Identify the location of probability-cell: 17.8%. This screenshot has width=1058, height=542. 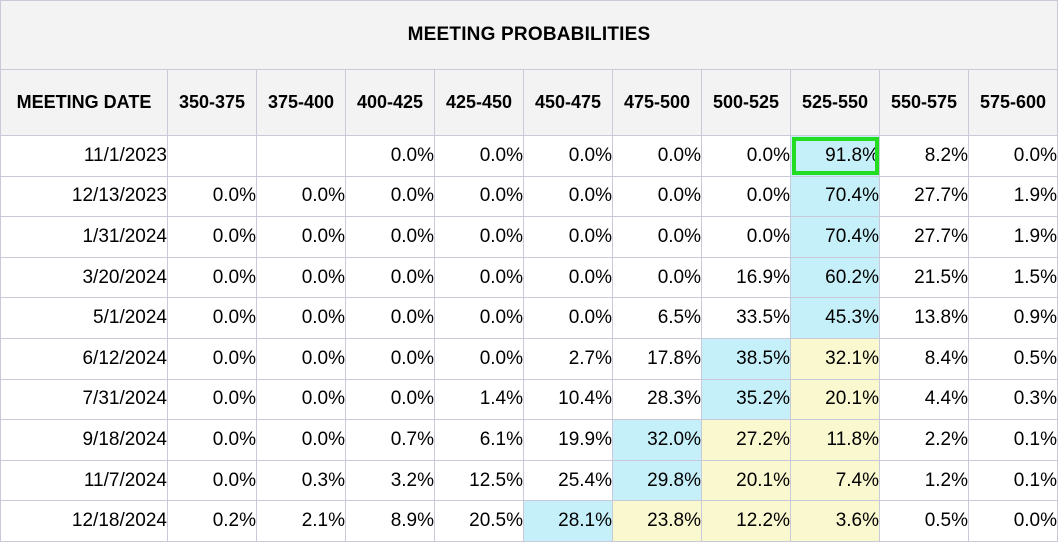
(657, 358).